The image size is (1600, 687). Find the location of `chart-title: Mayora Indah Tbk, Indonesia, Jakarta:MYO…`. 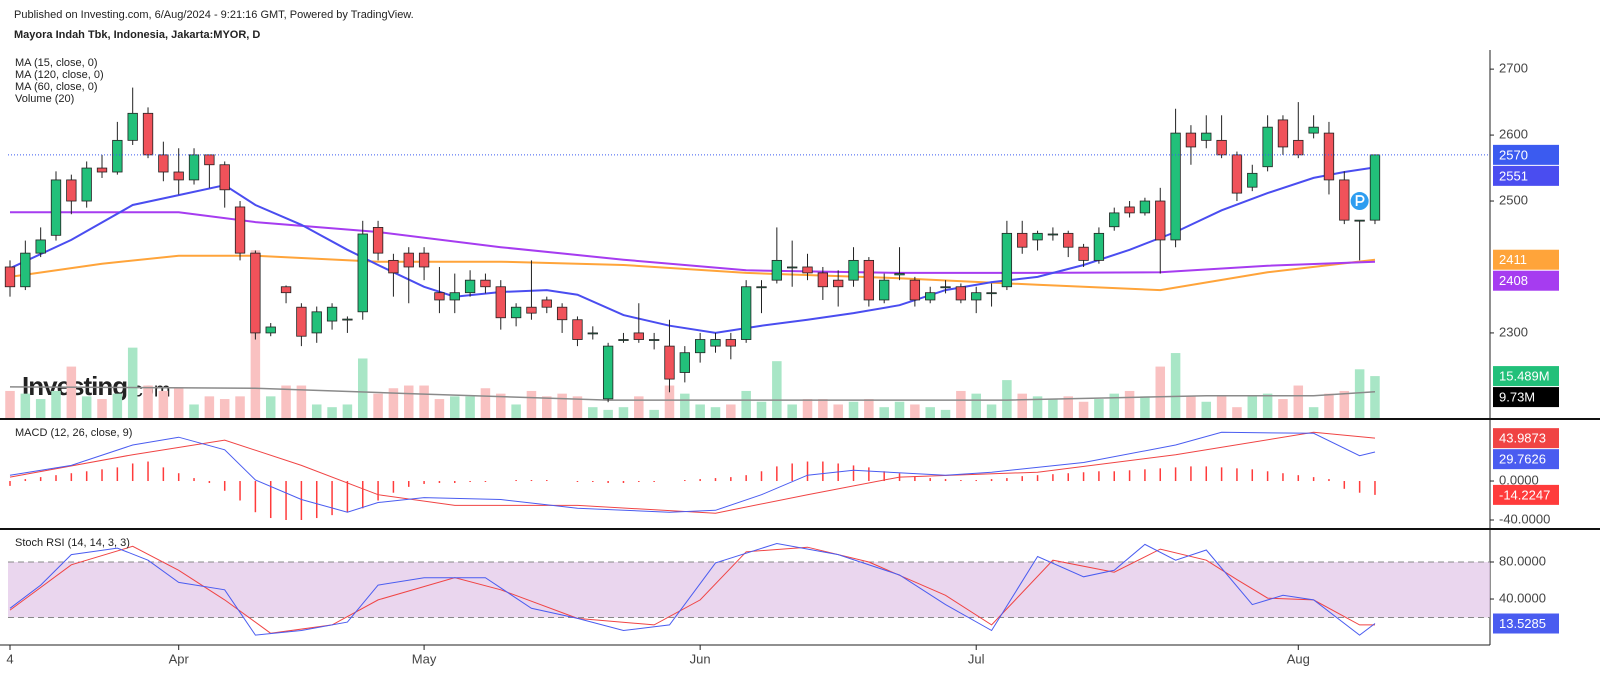

chart-title: Mayora Indah Tbk, Indonesia, Jakarta:MYO… is located at coordinates (137, 35).